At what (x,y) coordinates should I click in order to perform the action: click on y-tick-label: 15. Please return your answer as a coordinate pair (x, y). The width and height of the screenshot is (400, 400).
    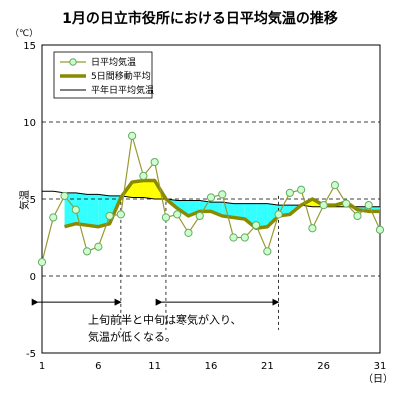
    Looking at the image, I should click on (29, 46).